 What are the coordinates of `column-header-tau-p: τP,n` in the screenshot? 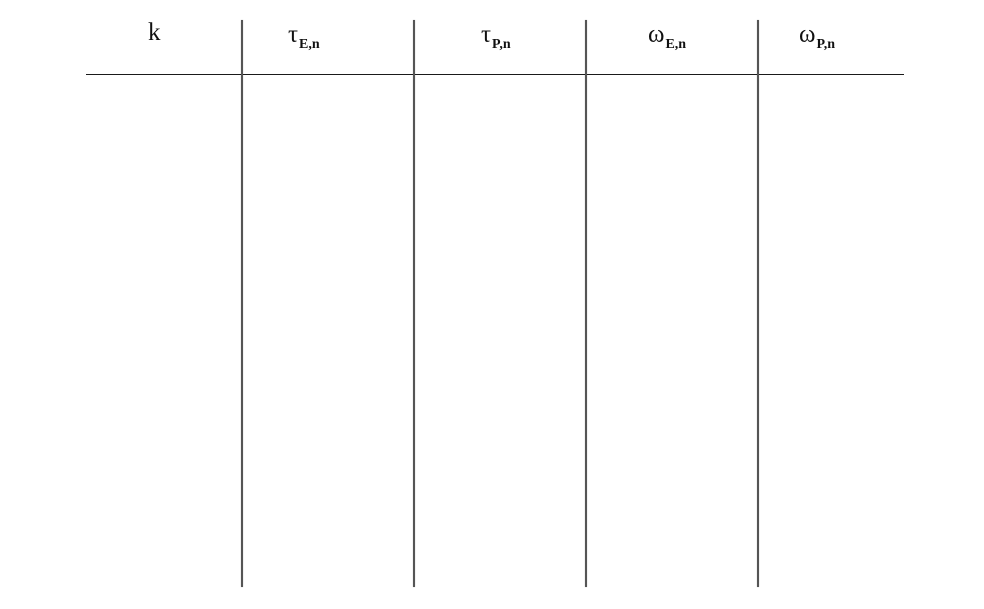 It's located at (496, 35).